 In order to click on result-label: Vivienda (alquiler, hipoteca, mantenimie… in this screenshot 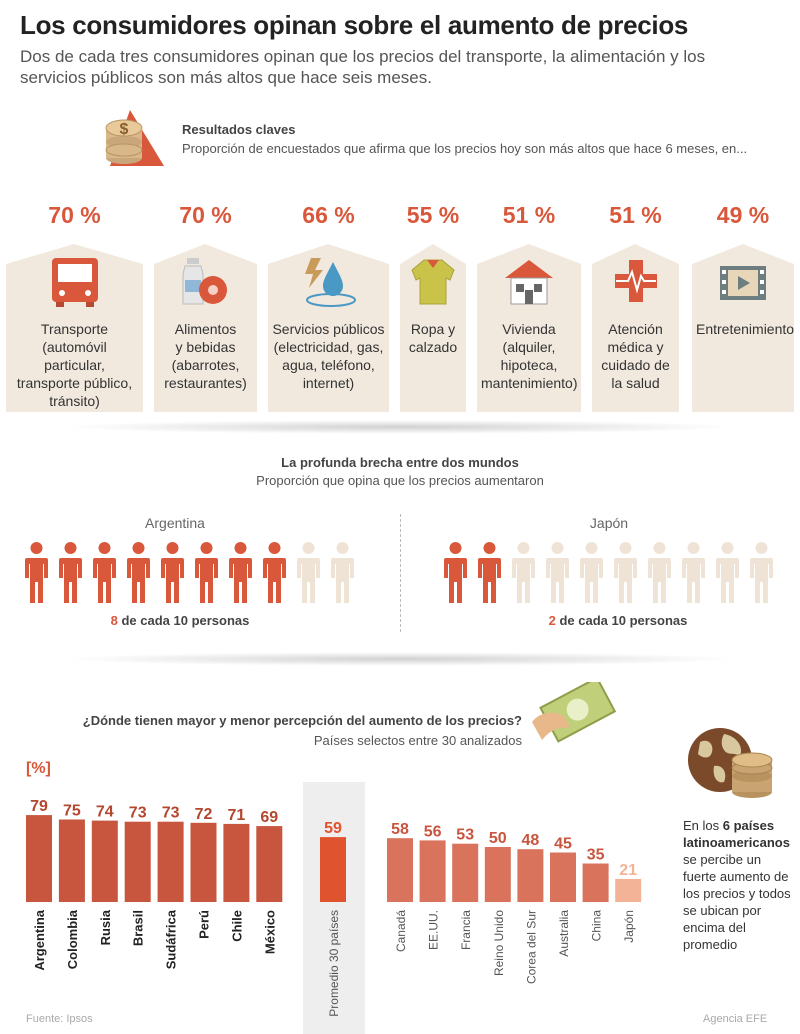, I will do `click(529, 356)`.